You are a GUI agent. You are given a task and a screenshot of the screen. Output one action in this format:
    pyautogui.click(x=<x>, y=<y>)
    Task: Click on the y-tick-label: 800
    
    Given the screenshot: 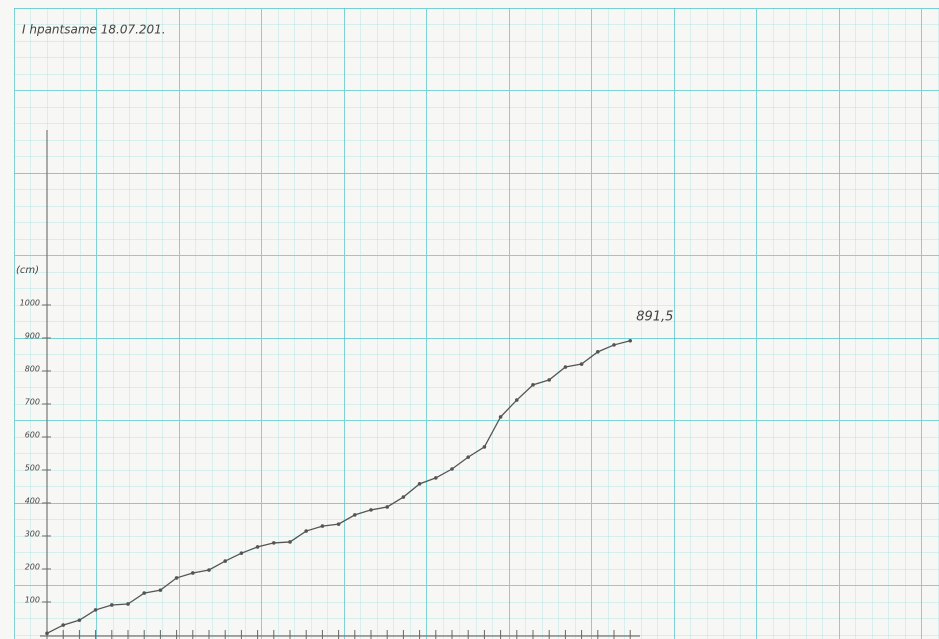 What is the action you would take?
    pyautogui.click(x=32, y=369)
    